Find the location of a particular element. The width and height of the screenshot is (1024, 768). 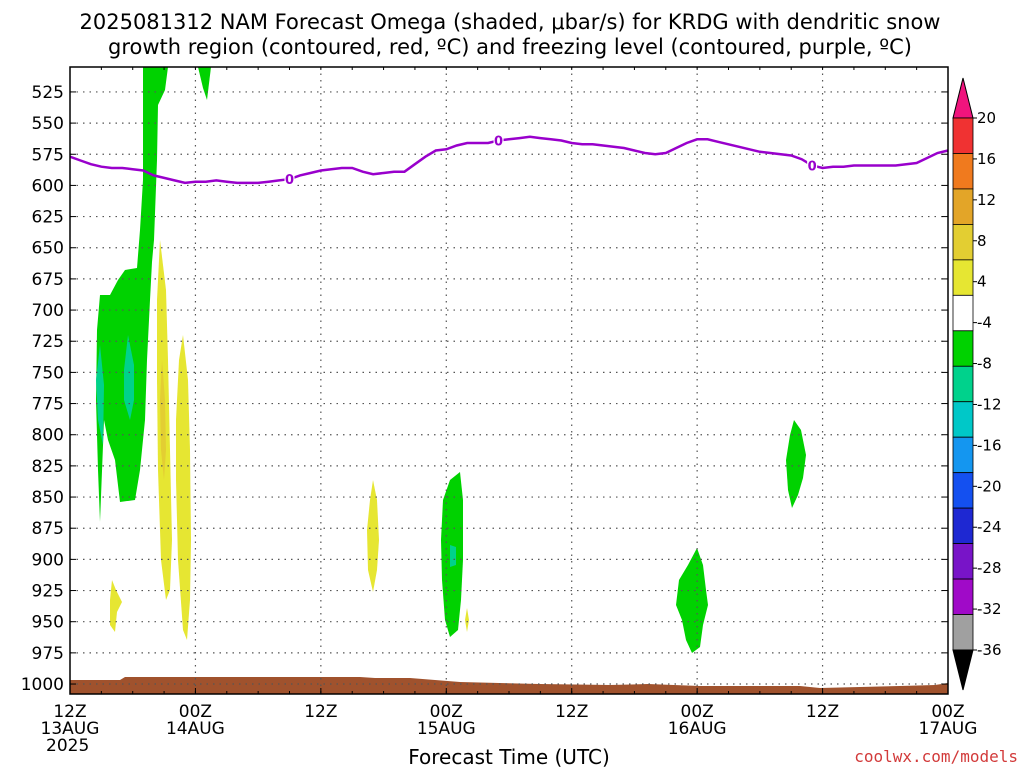

y-tick-label: 1000 is located at coordinates (42, 685).